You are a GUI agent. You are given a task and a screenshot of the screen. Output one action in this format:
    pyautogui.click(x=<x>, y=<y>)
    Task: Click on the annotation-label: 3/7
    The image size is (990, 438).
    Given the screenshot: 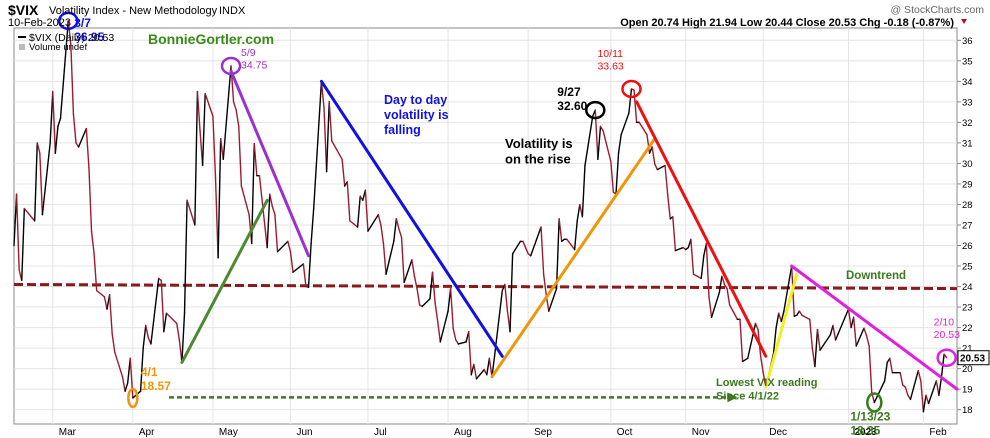 What is the action you would take?
    pyautogui.click(x=82, y=23)
    